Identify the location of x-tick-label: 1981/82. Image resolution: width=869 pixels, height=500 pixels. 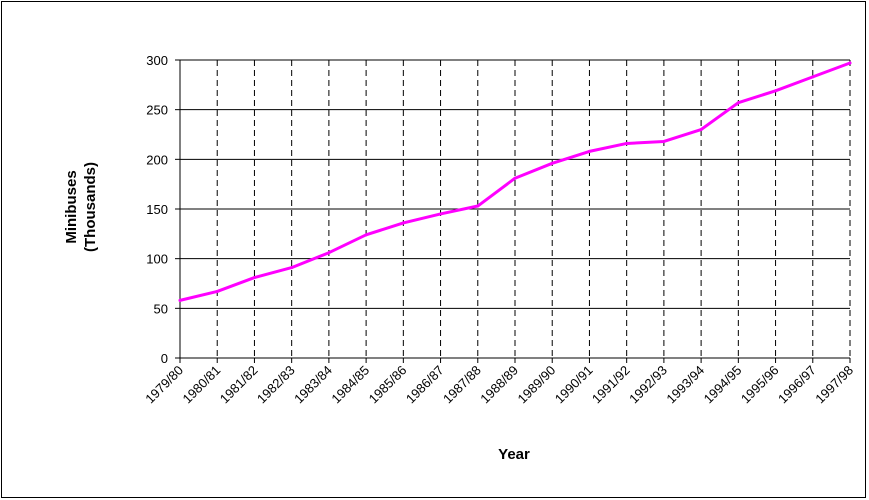
(239, 385).